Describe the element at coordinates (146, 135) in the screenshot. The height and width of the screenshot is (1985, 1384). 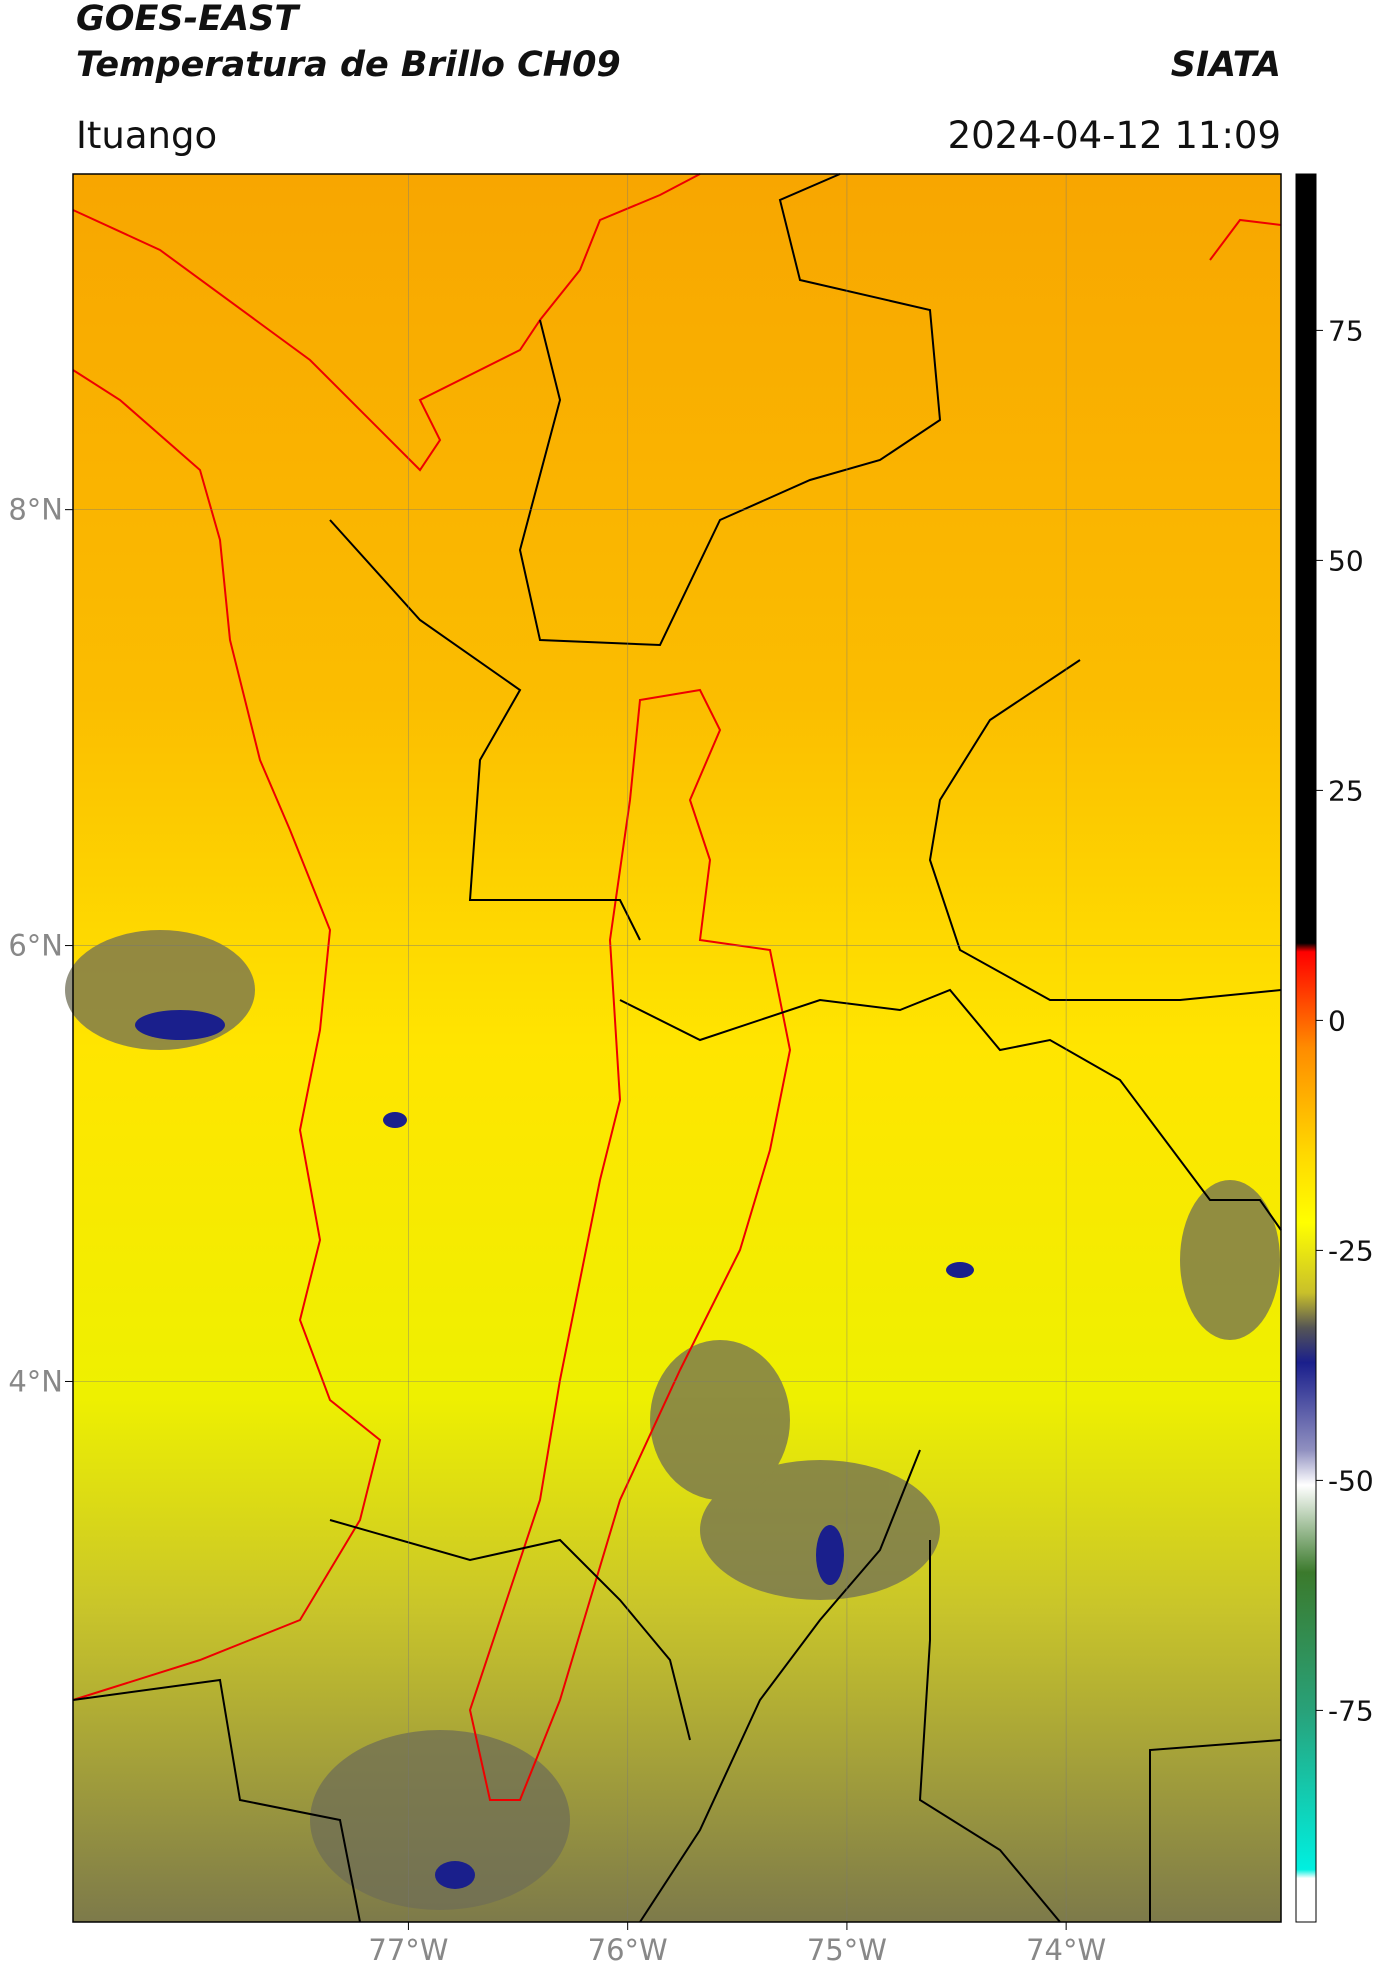
I see `region: Ituango` at that location.